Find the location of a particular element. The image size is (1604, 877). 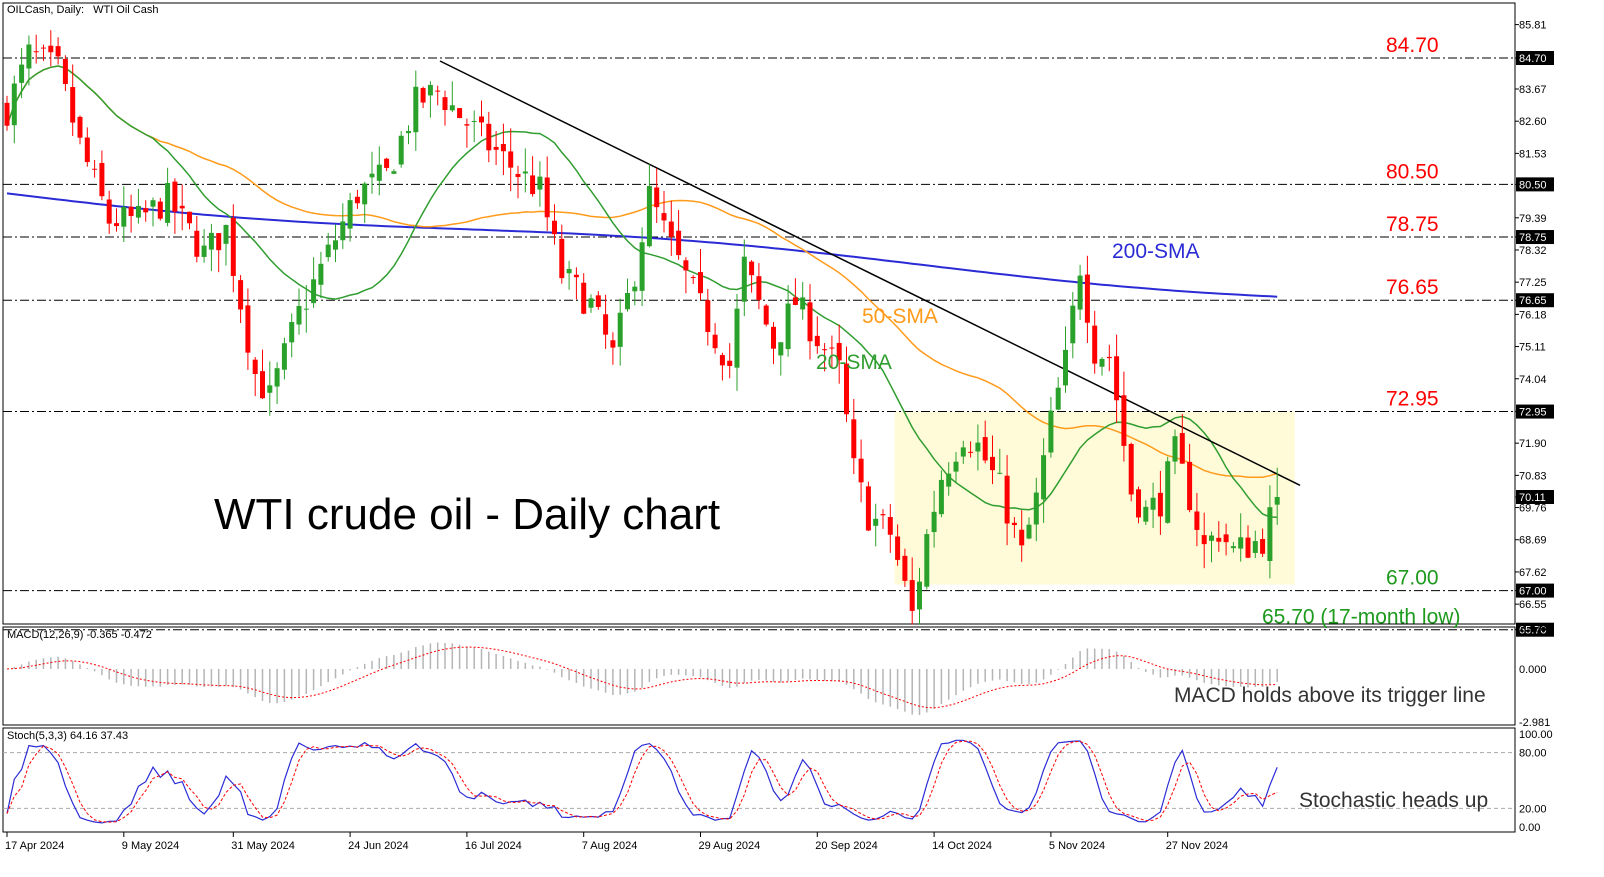

price-tick-label: 69.76 is located at coordinates (1533, 509).